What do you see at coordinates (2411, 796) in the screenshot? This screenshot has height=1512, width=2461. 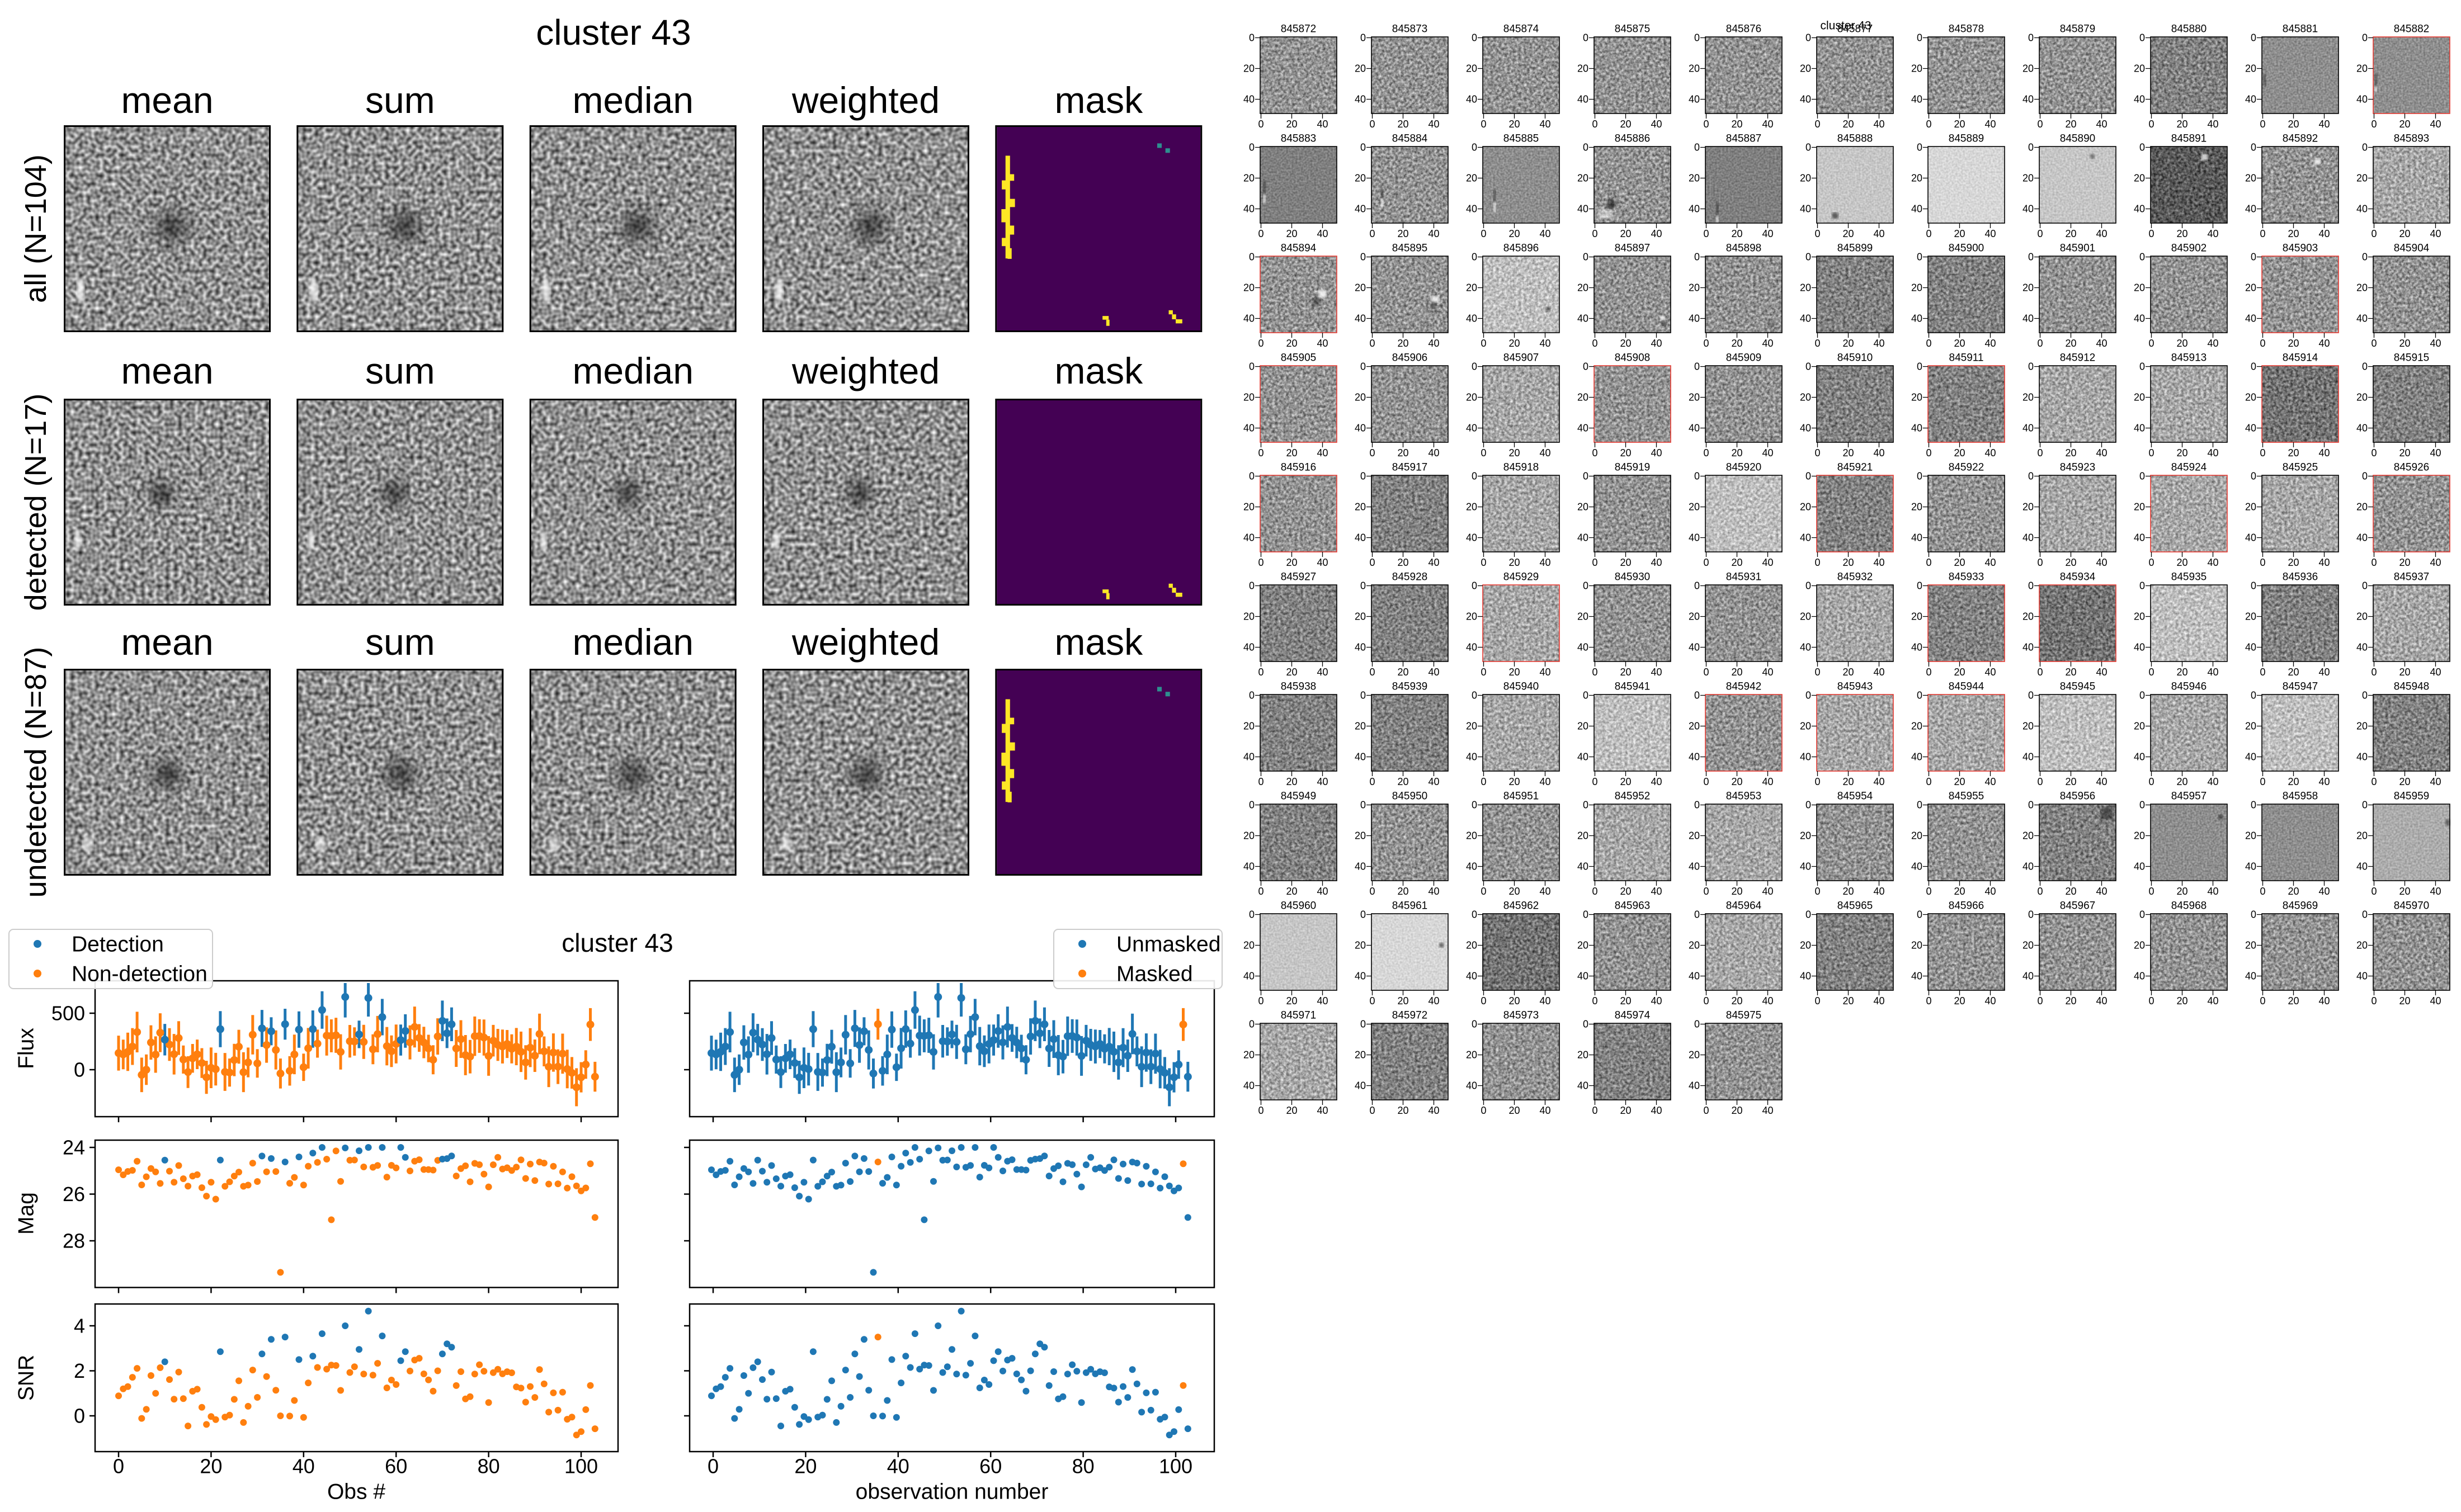 I see `svg-text: 845959` at bounding box center [2411, 796].